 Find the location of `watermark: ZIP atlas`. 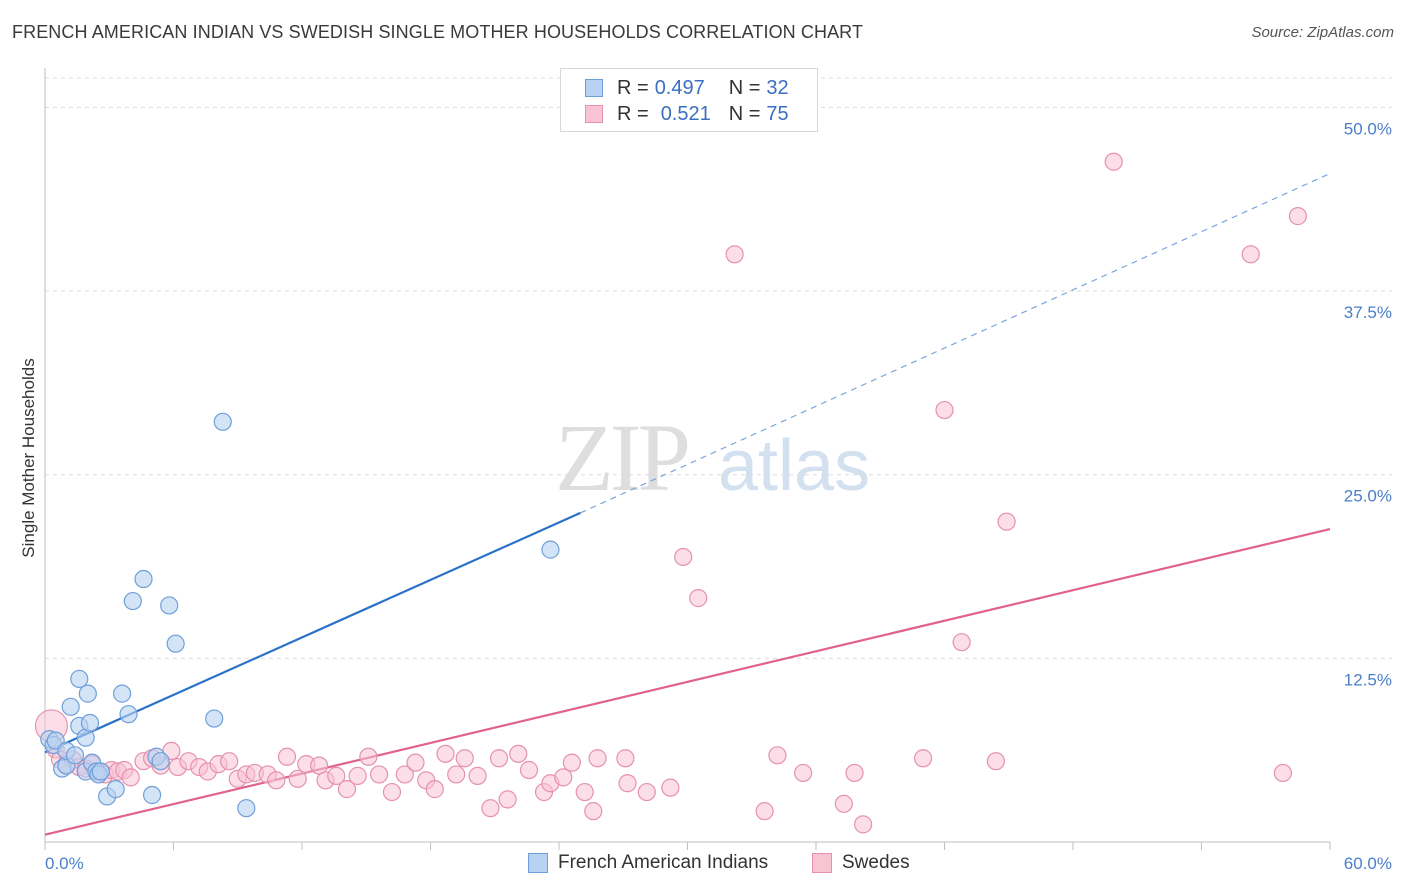

watermark: ZIP atlas is located at coordinates (712, 457).